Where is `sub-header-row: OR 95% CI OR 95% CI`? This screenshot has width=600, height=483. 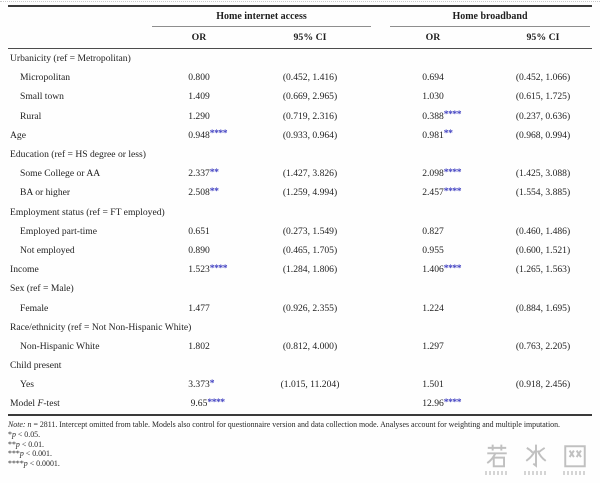
sub-header-row: OR 95% CI OR 95% CI is located at coordinates (300, 38).